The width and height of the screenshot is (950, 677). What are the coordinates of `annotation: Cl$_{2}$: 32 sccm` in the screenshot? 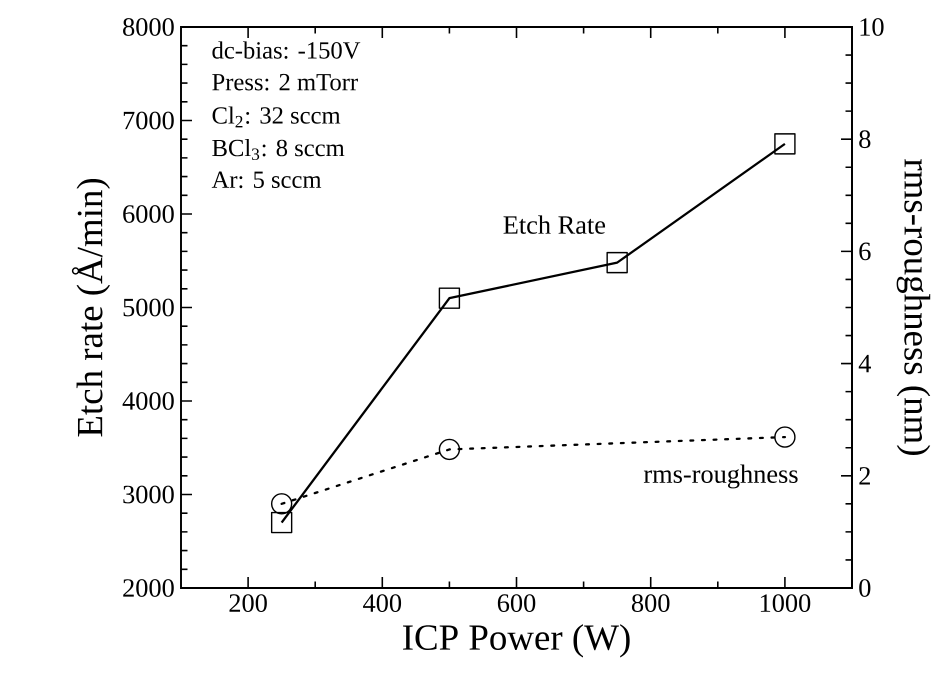 It's located at (276, 117).